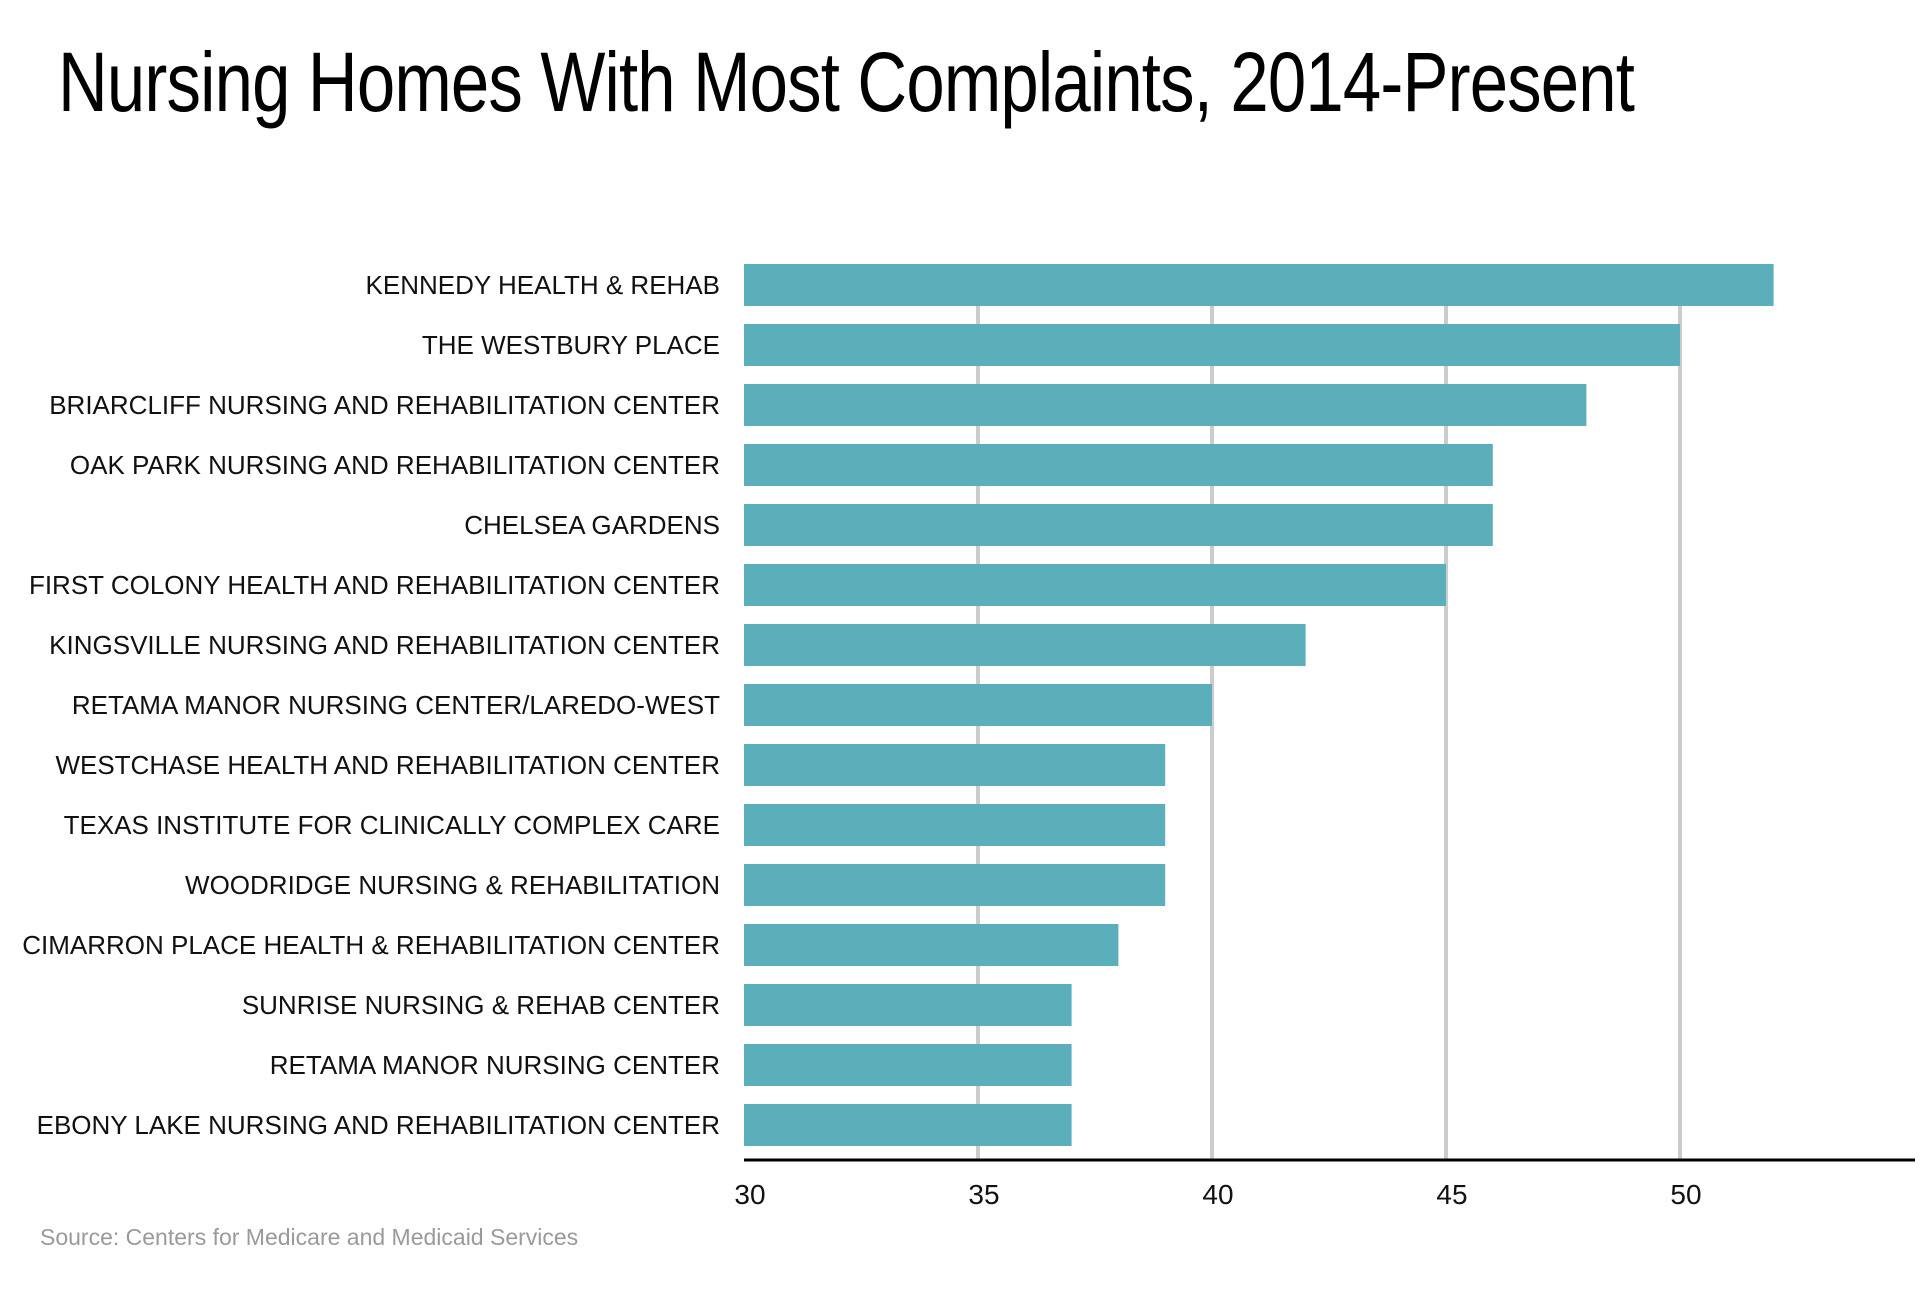  Describe the element at coordinates (495, 1065) in the screenshot. I see `category-label-14: RETAMA MANOR NURSING CENTER` at that location.